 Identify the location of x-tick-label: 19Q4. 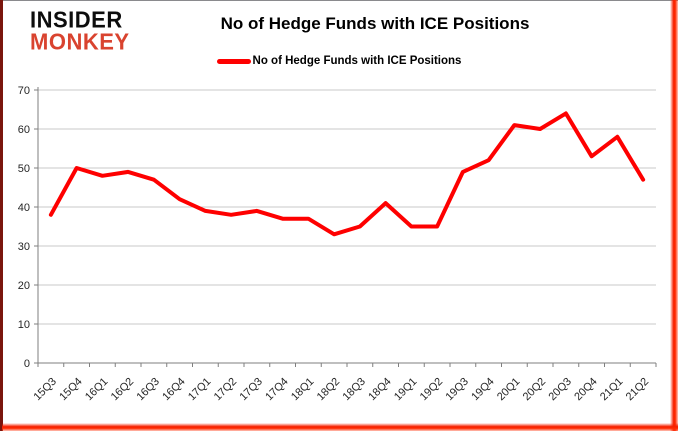
(483, 390).